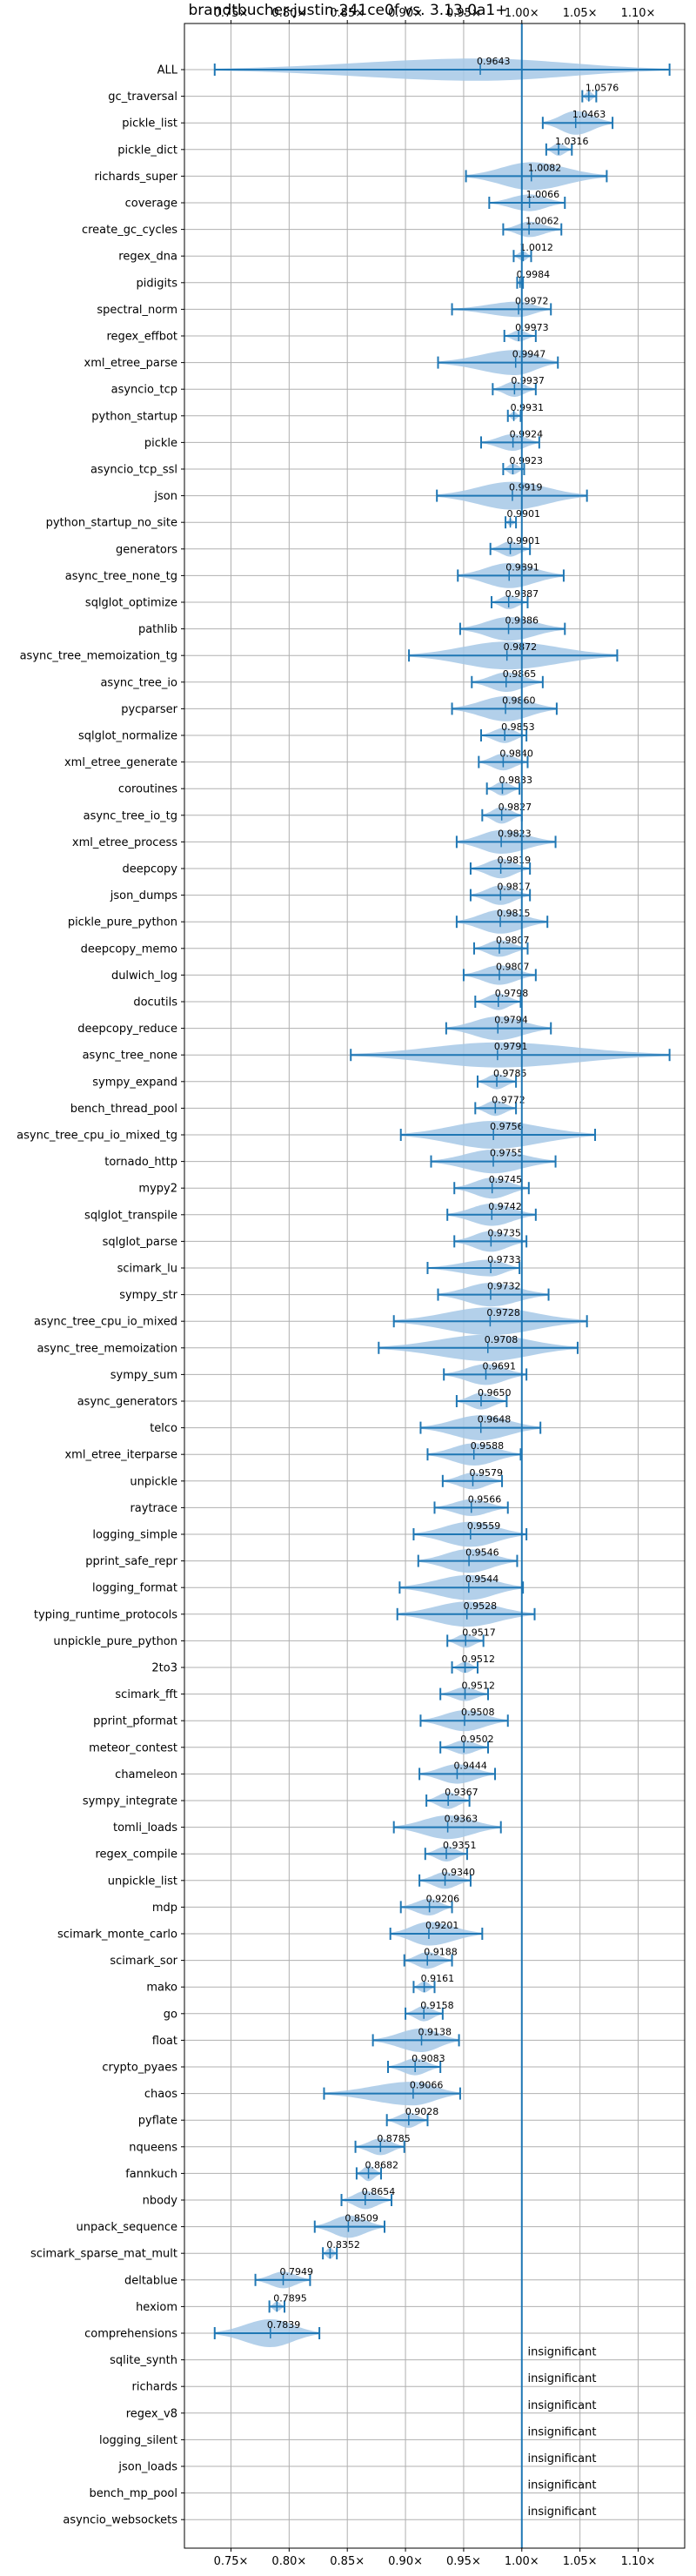 The height and width of the screenshot is (2576, 696). What do you see at coordinates (130, 1215) in the screenshot?
I see `benchmark-label: sqlglot_transpile` at bounding box center [130, 1215].